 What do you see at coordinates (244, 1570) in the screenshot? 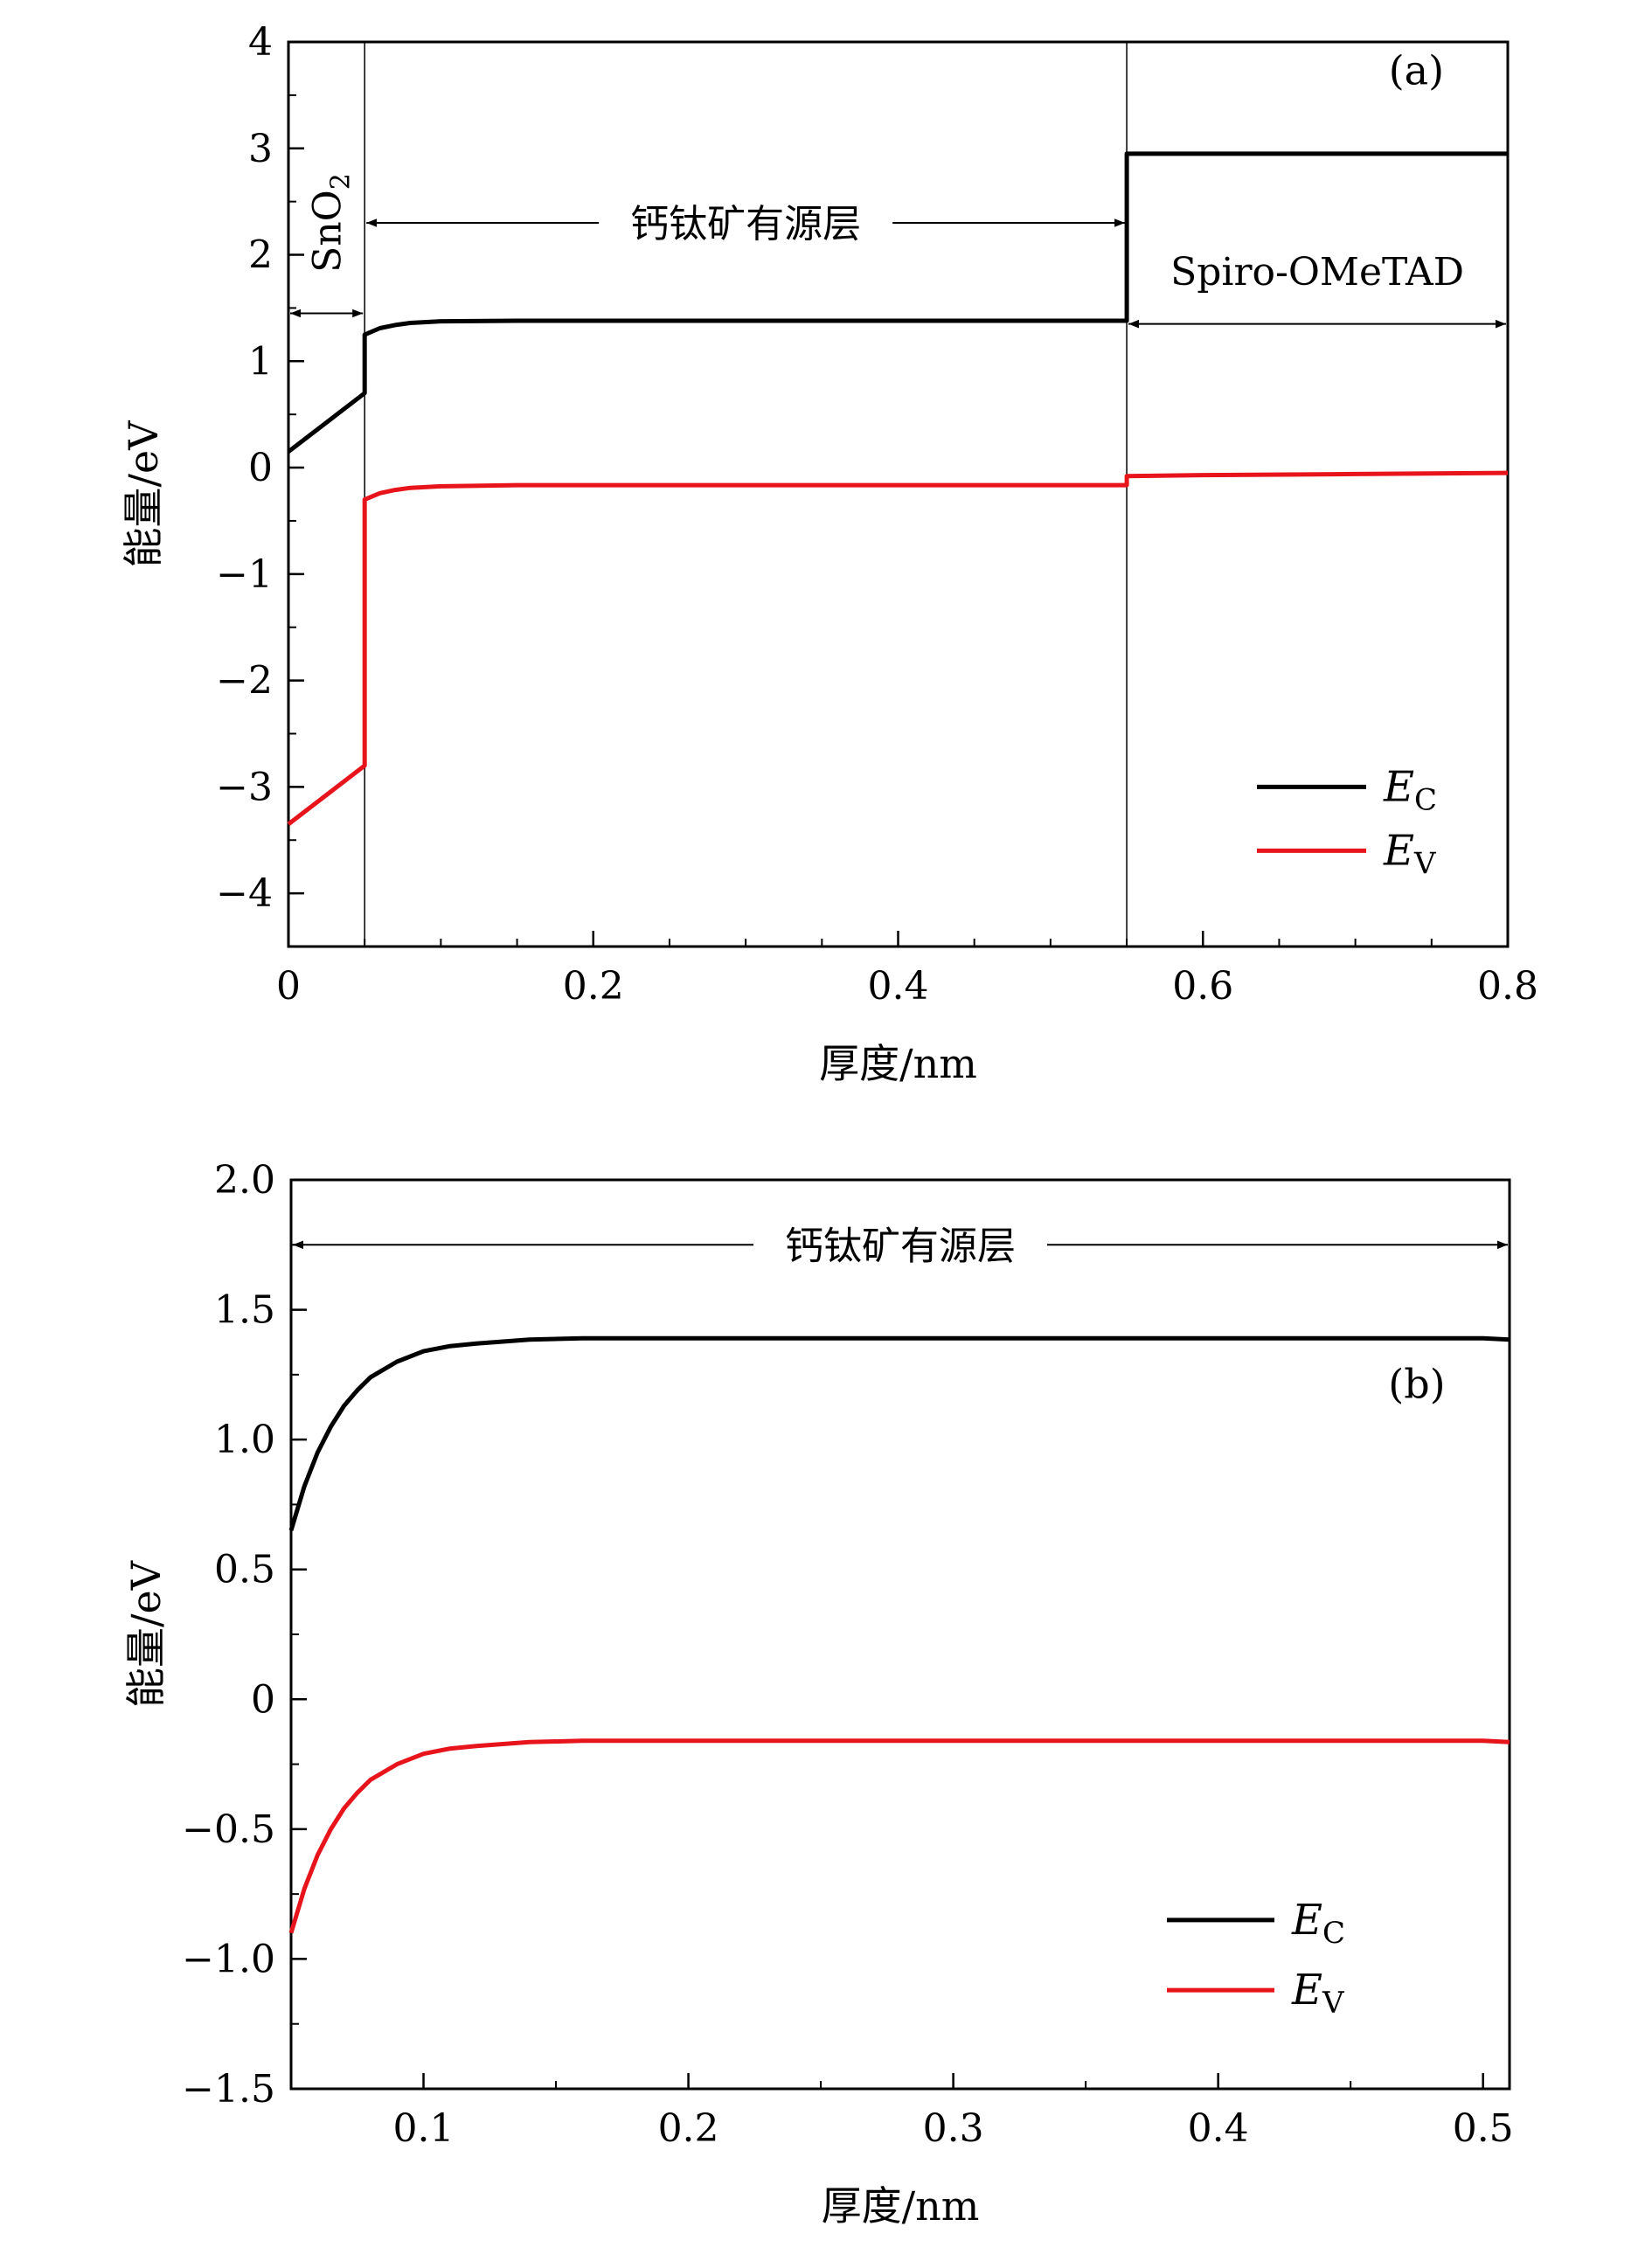
I see `panel-b-y-tick-label: 0.5` at bounding box center [244, 1570].